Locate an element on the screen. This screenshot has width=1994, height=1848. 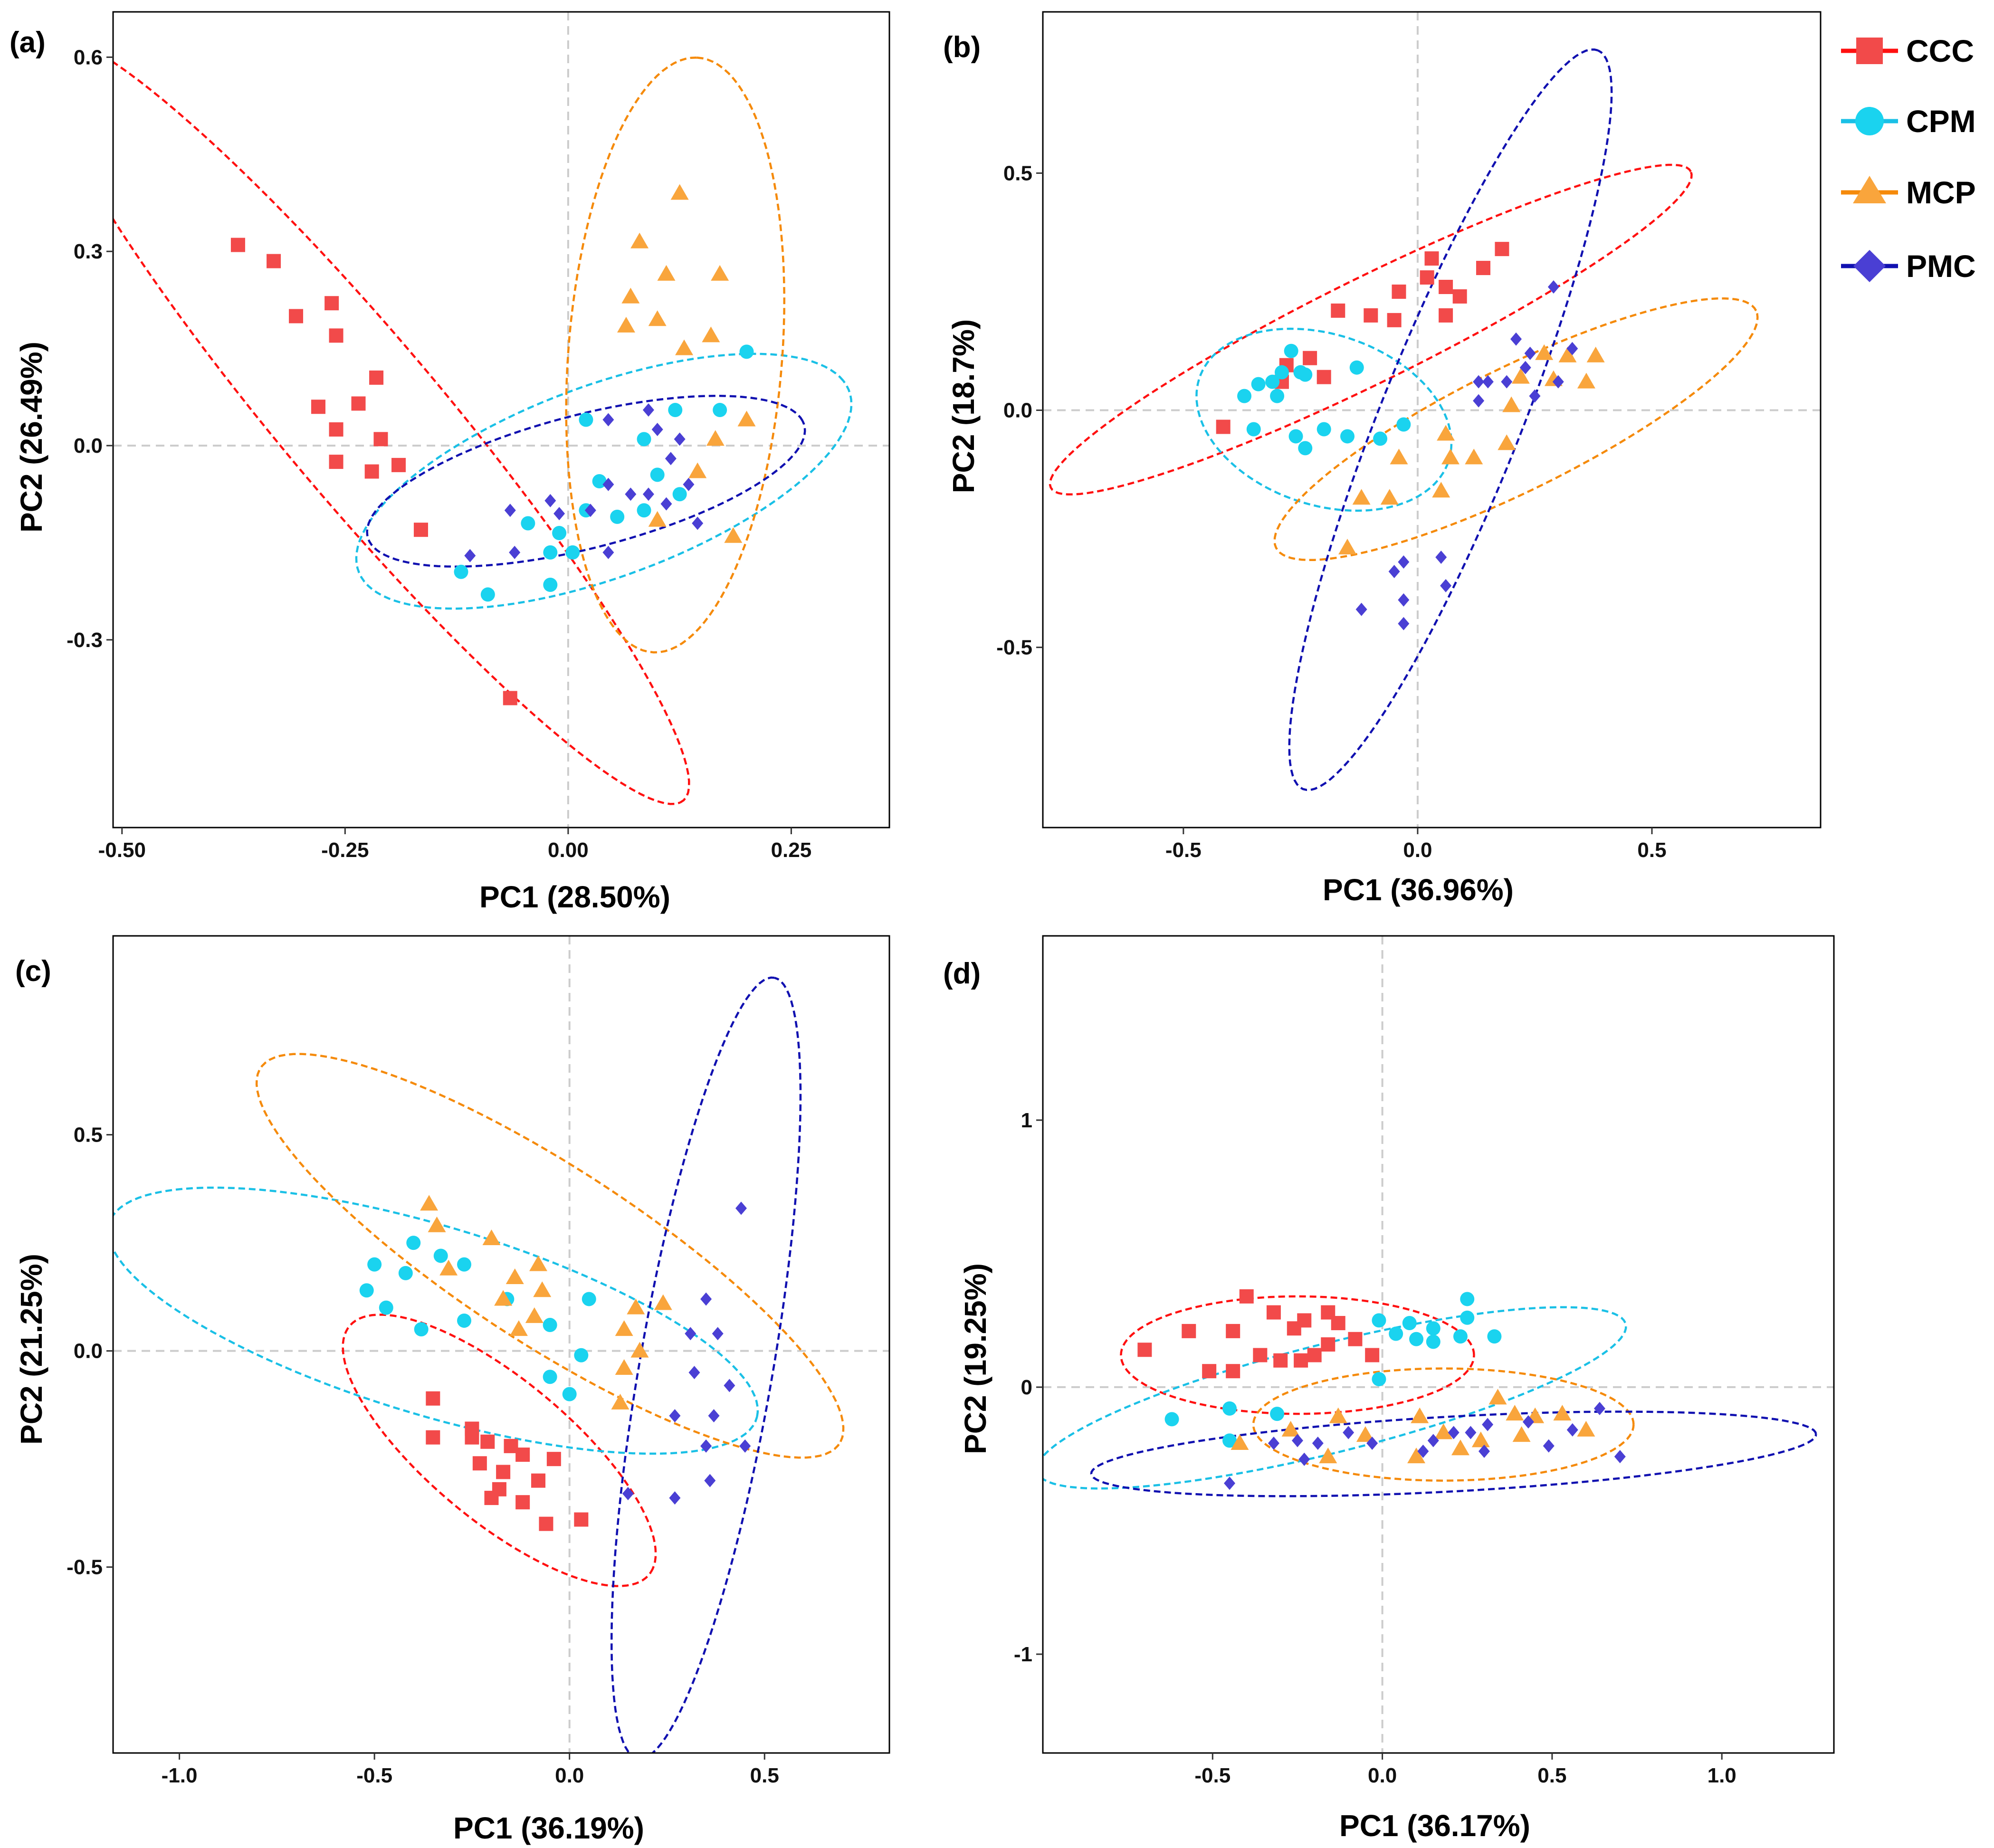
panel-label-a: (a) is located at coordinates (28, 43).